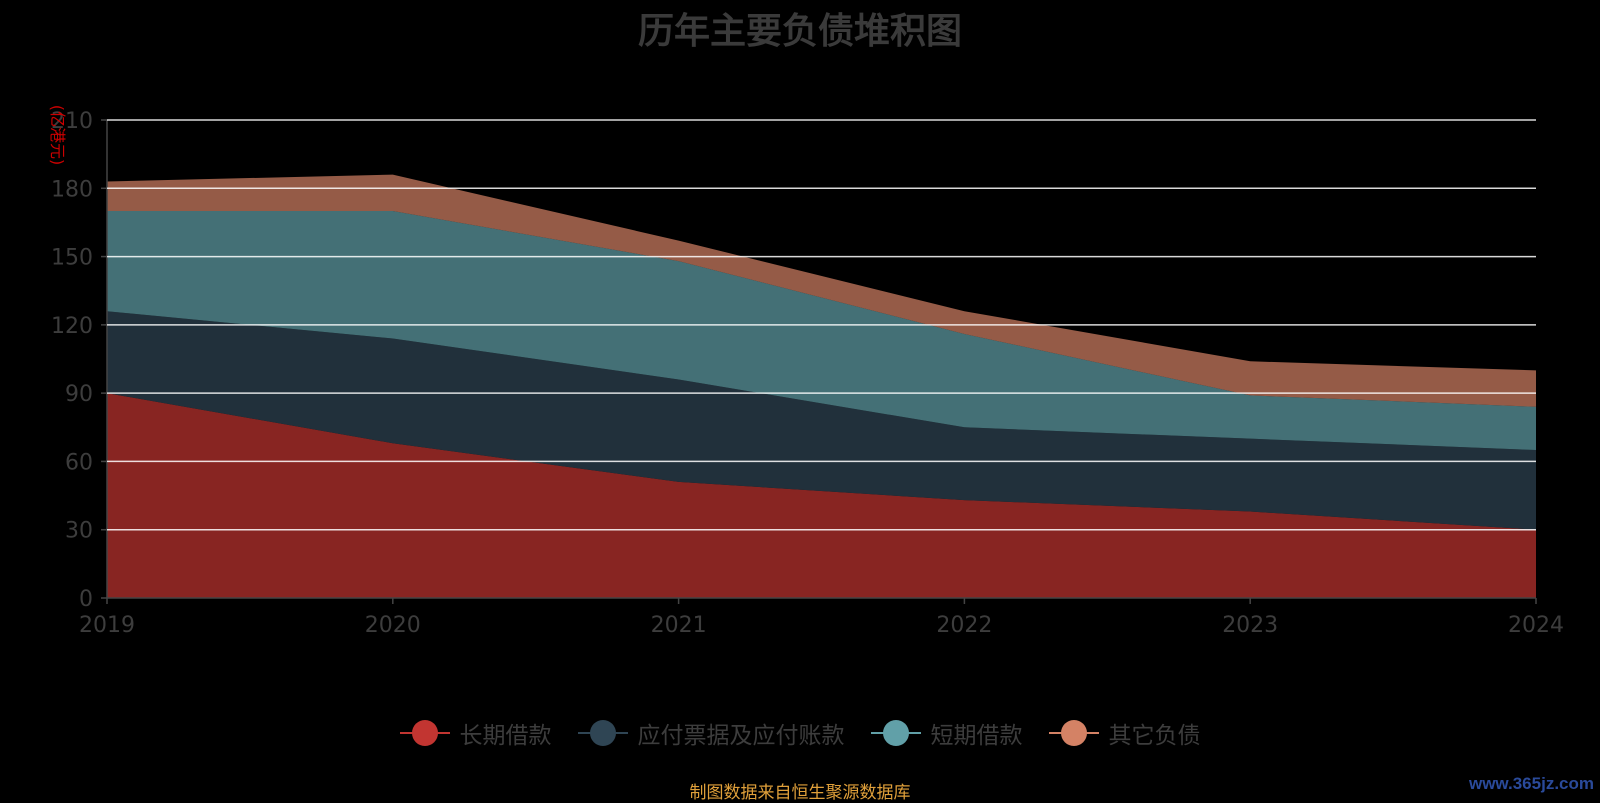 This screenshot has height=803, width=1600. I want to click on legend-item-2: 短期借款, so click(946, 733).